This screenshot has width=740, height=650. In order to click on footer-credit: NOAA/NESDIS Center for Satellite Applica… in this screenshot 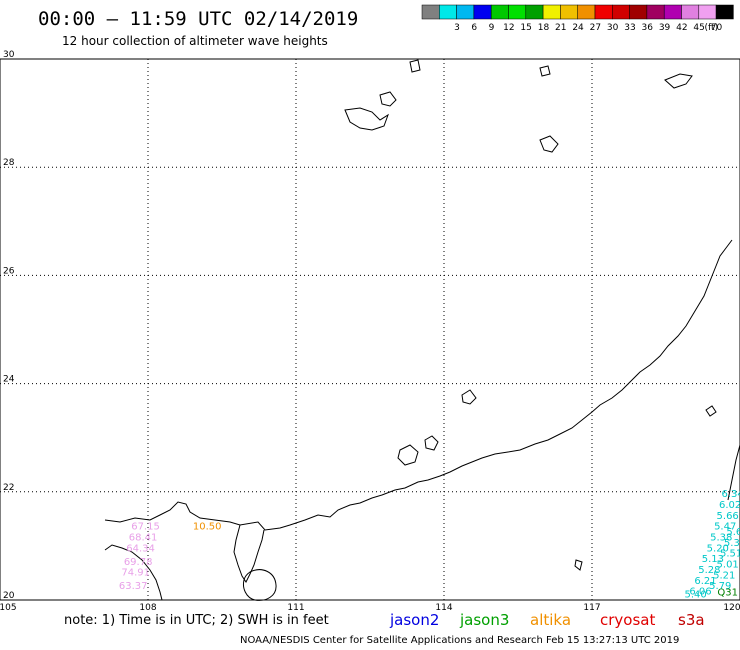, I will do `click(459, 640)`.